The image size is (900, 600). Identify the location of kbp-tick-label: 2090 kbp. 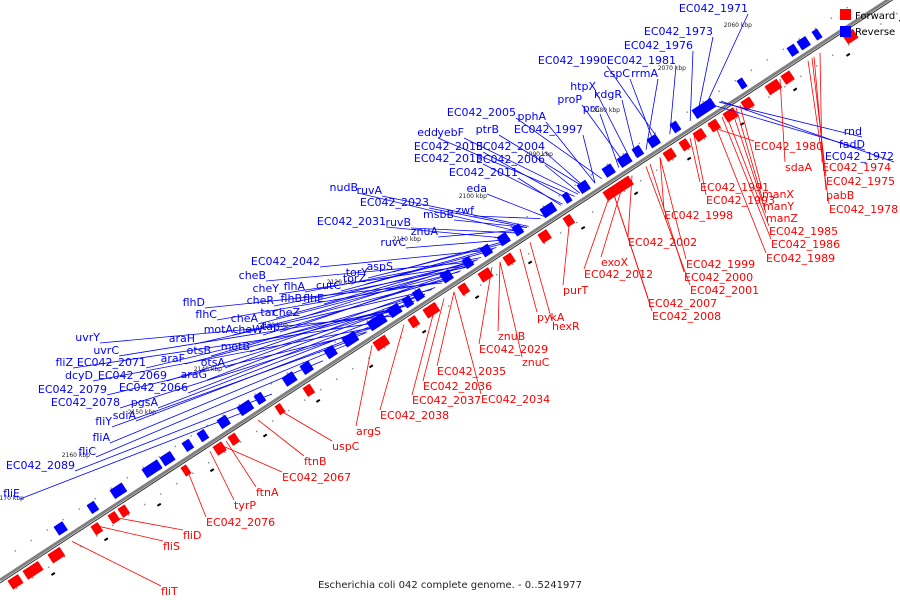
(539, 154).